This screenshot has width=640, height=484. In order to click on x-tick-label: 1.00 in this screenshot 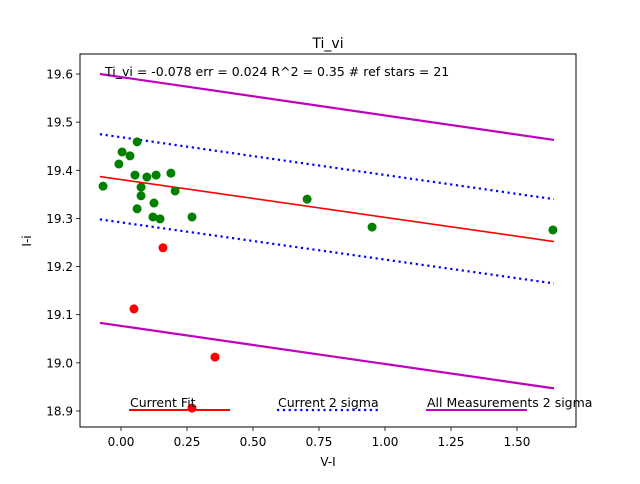, I will do `click(385, 442)`.